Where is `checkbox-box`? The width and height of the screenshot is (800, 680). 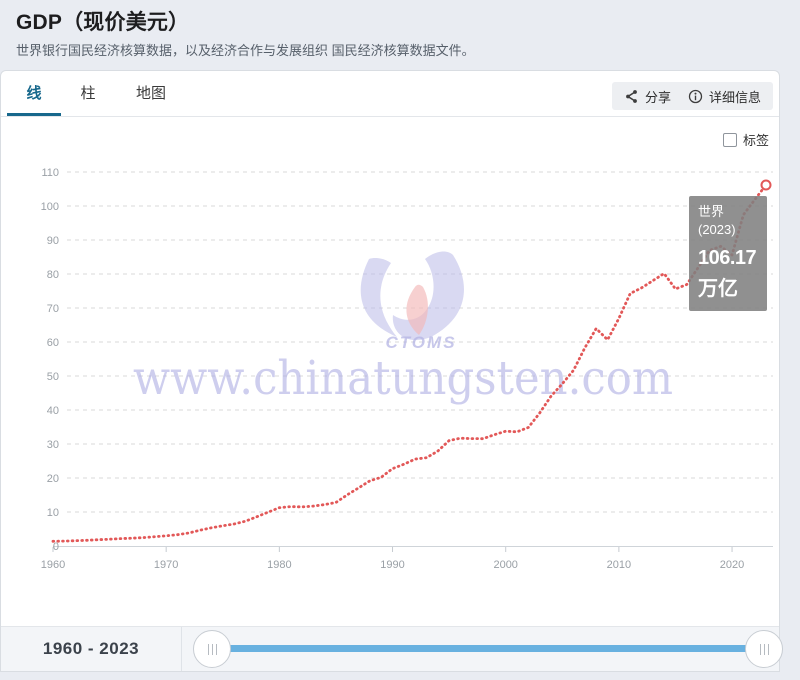
checkbox-box is located at coordinates (729, 139).